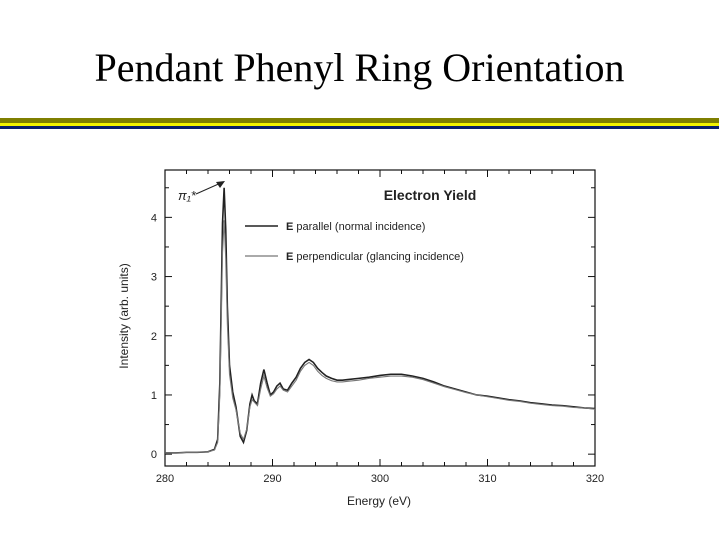 The image size is (719, 539). What do you see at coordinates (359, 124) in the screenshot?
I see `title-rule-yellow` at bounding box center [359, 124].